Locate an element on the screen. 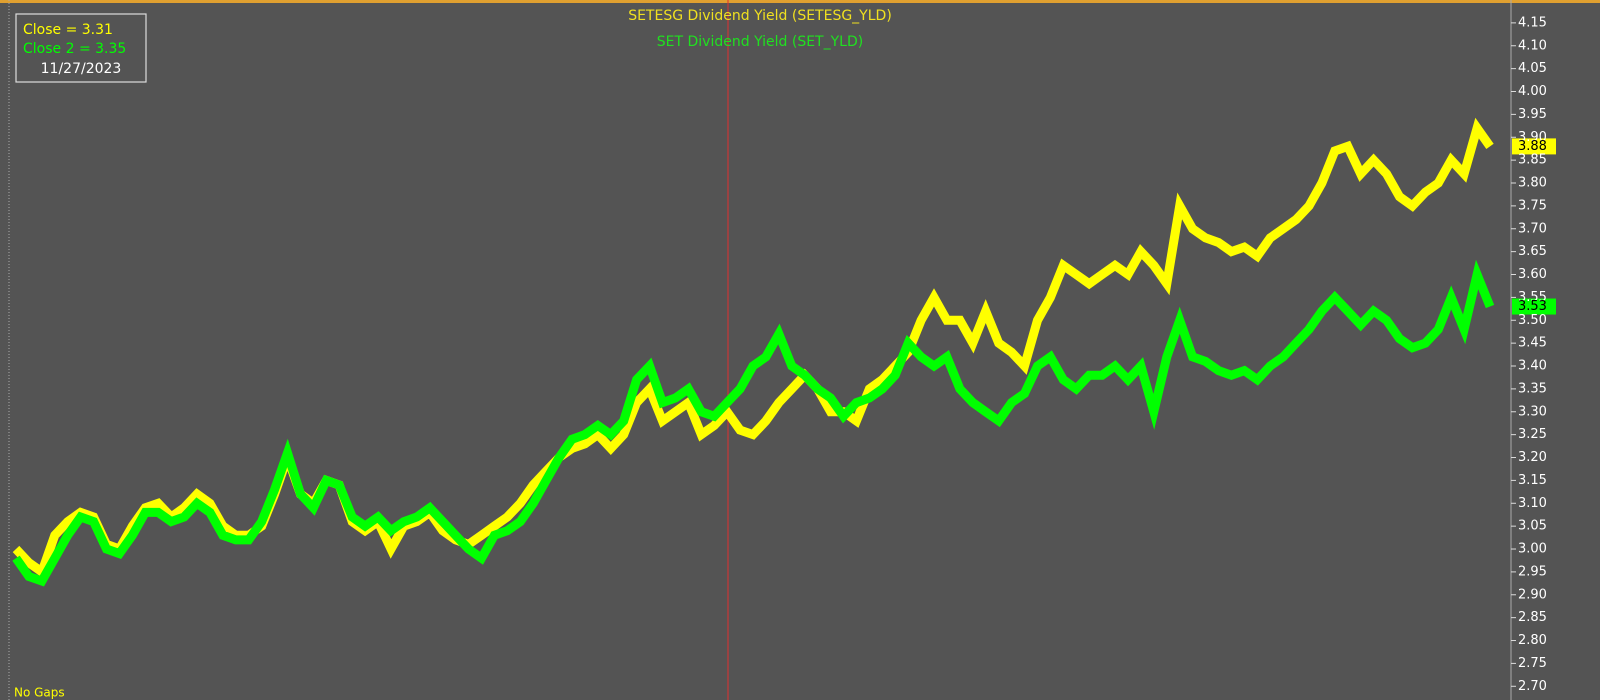  last-value-label: 3.53 is located at coordinates (1532, 306).